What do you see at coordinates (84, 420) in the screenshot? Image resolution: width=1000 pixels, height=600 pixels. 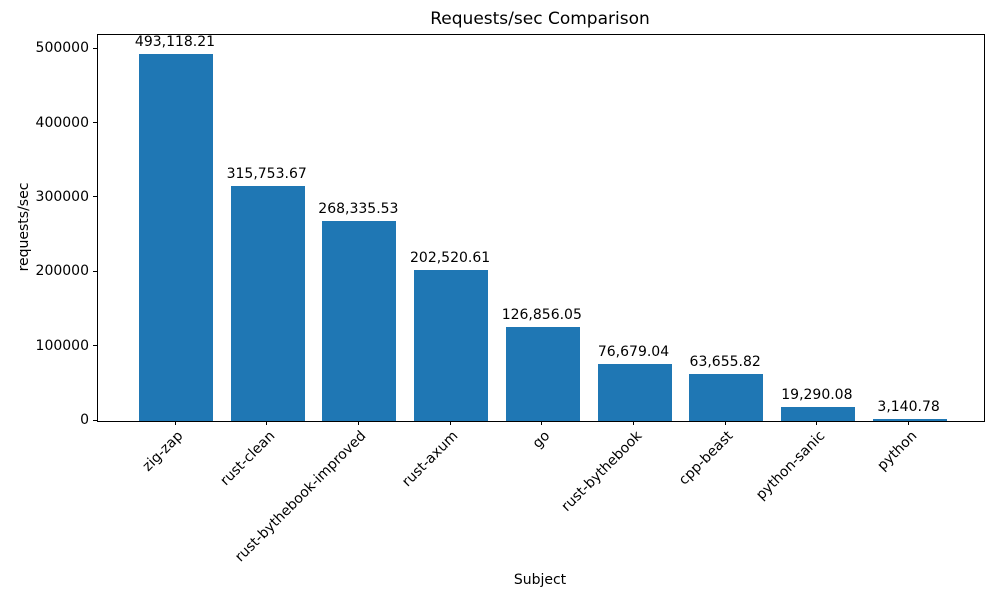 I see `y-tick-label: 0` at bounding box center [84, 420].